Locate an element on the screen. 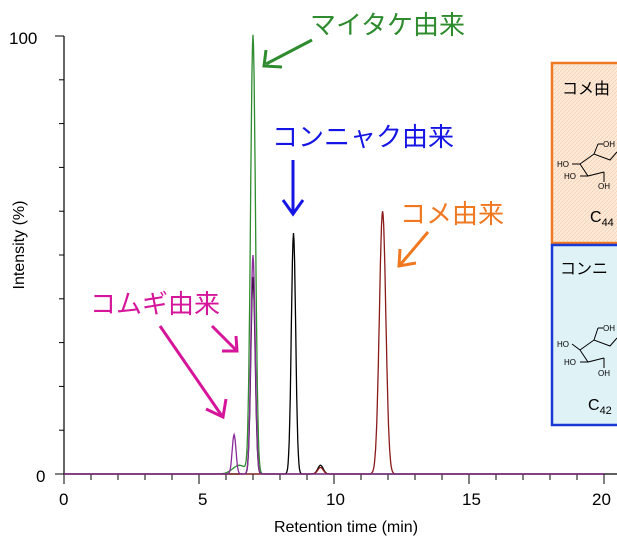  annotation-maitake: マイタケ由来 is located at coordinates (387, 26).